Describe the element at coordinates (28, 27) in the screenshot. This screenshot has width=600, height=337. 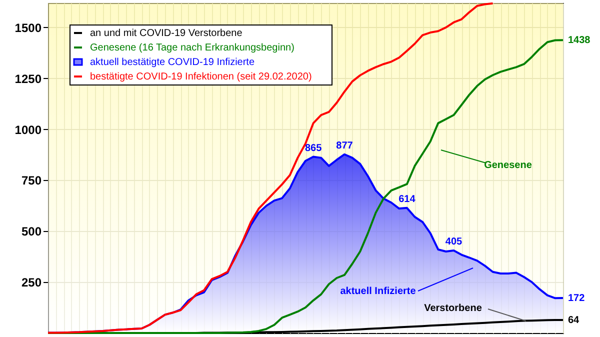
I see `y-tick-label: 1500` at that location.